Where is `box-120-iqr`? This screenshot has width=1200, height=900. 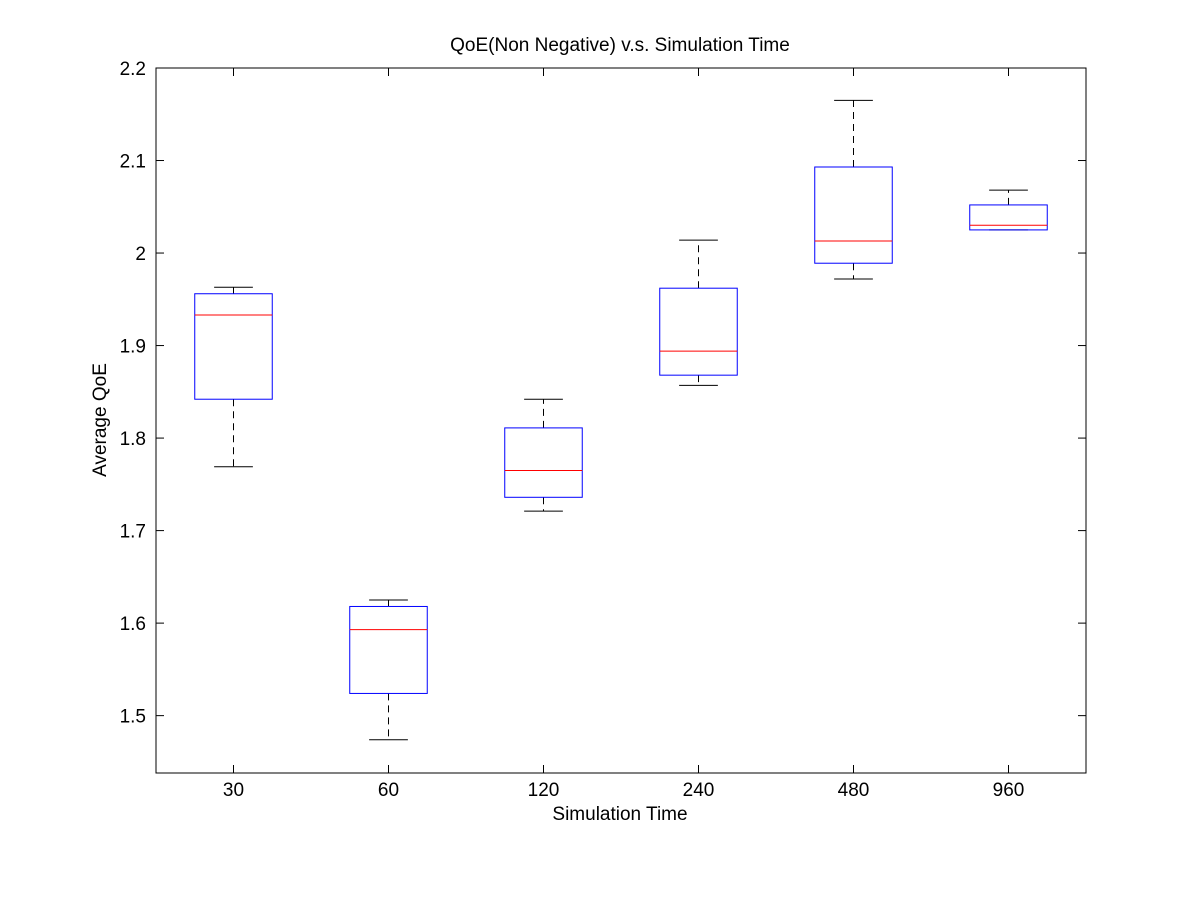 box-120-iqr is located at coordinates (543, 462).